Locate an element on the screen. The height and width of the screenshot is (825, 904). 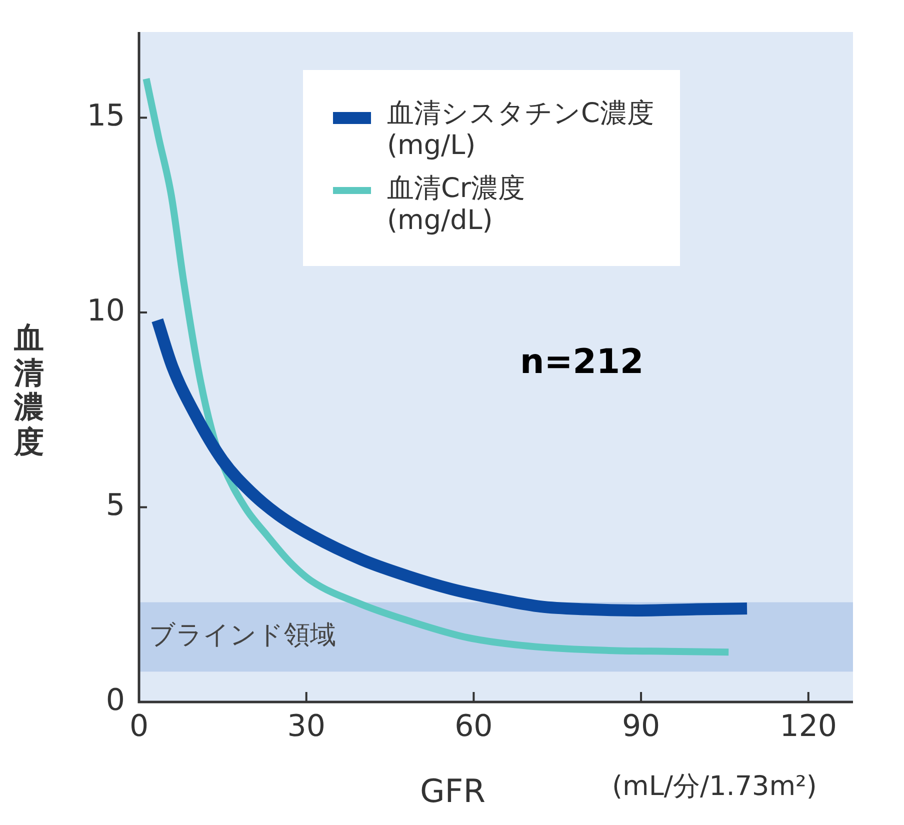
band-label: ブラインド領域 is located at coordinates (242, 635).